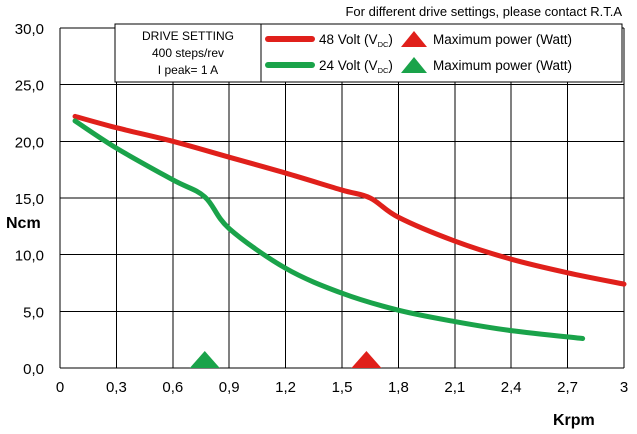 This screenshot has width=637, height=434. I want to click on x-tick-label: 0, so click(60, 387).